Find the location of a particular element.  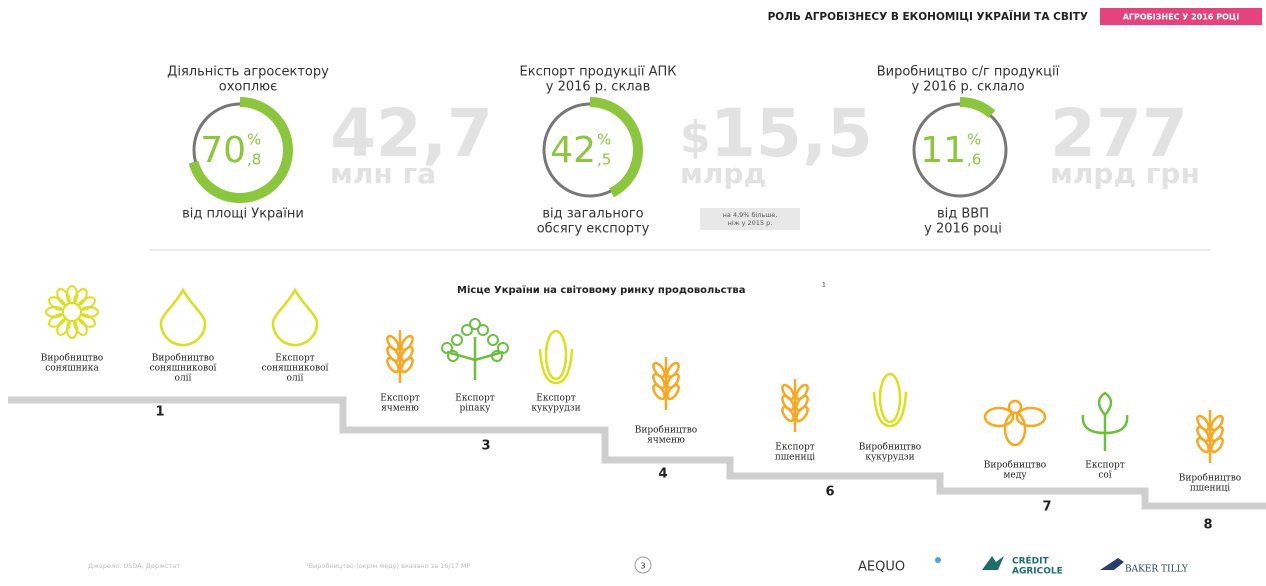

percent-whole: 11 is located at coordinates (943, 150).